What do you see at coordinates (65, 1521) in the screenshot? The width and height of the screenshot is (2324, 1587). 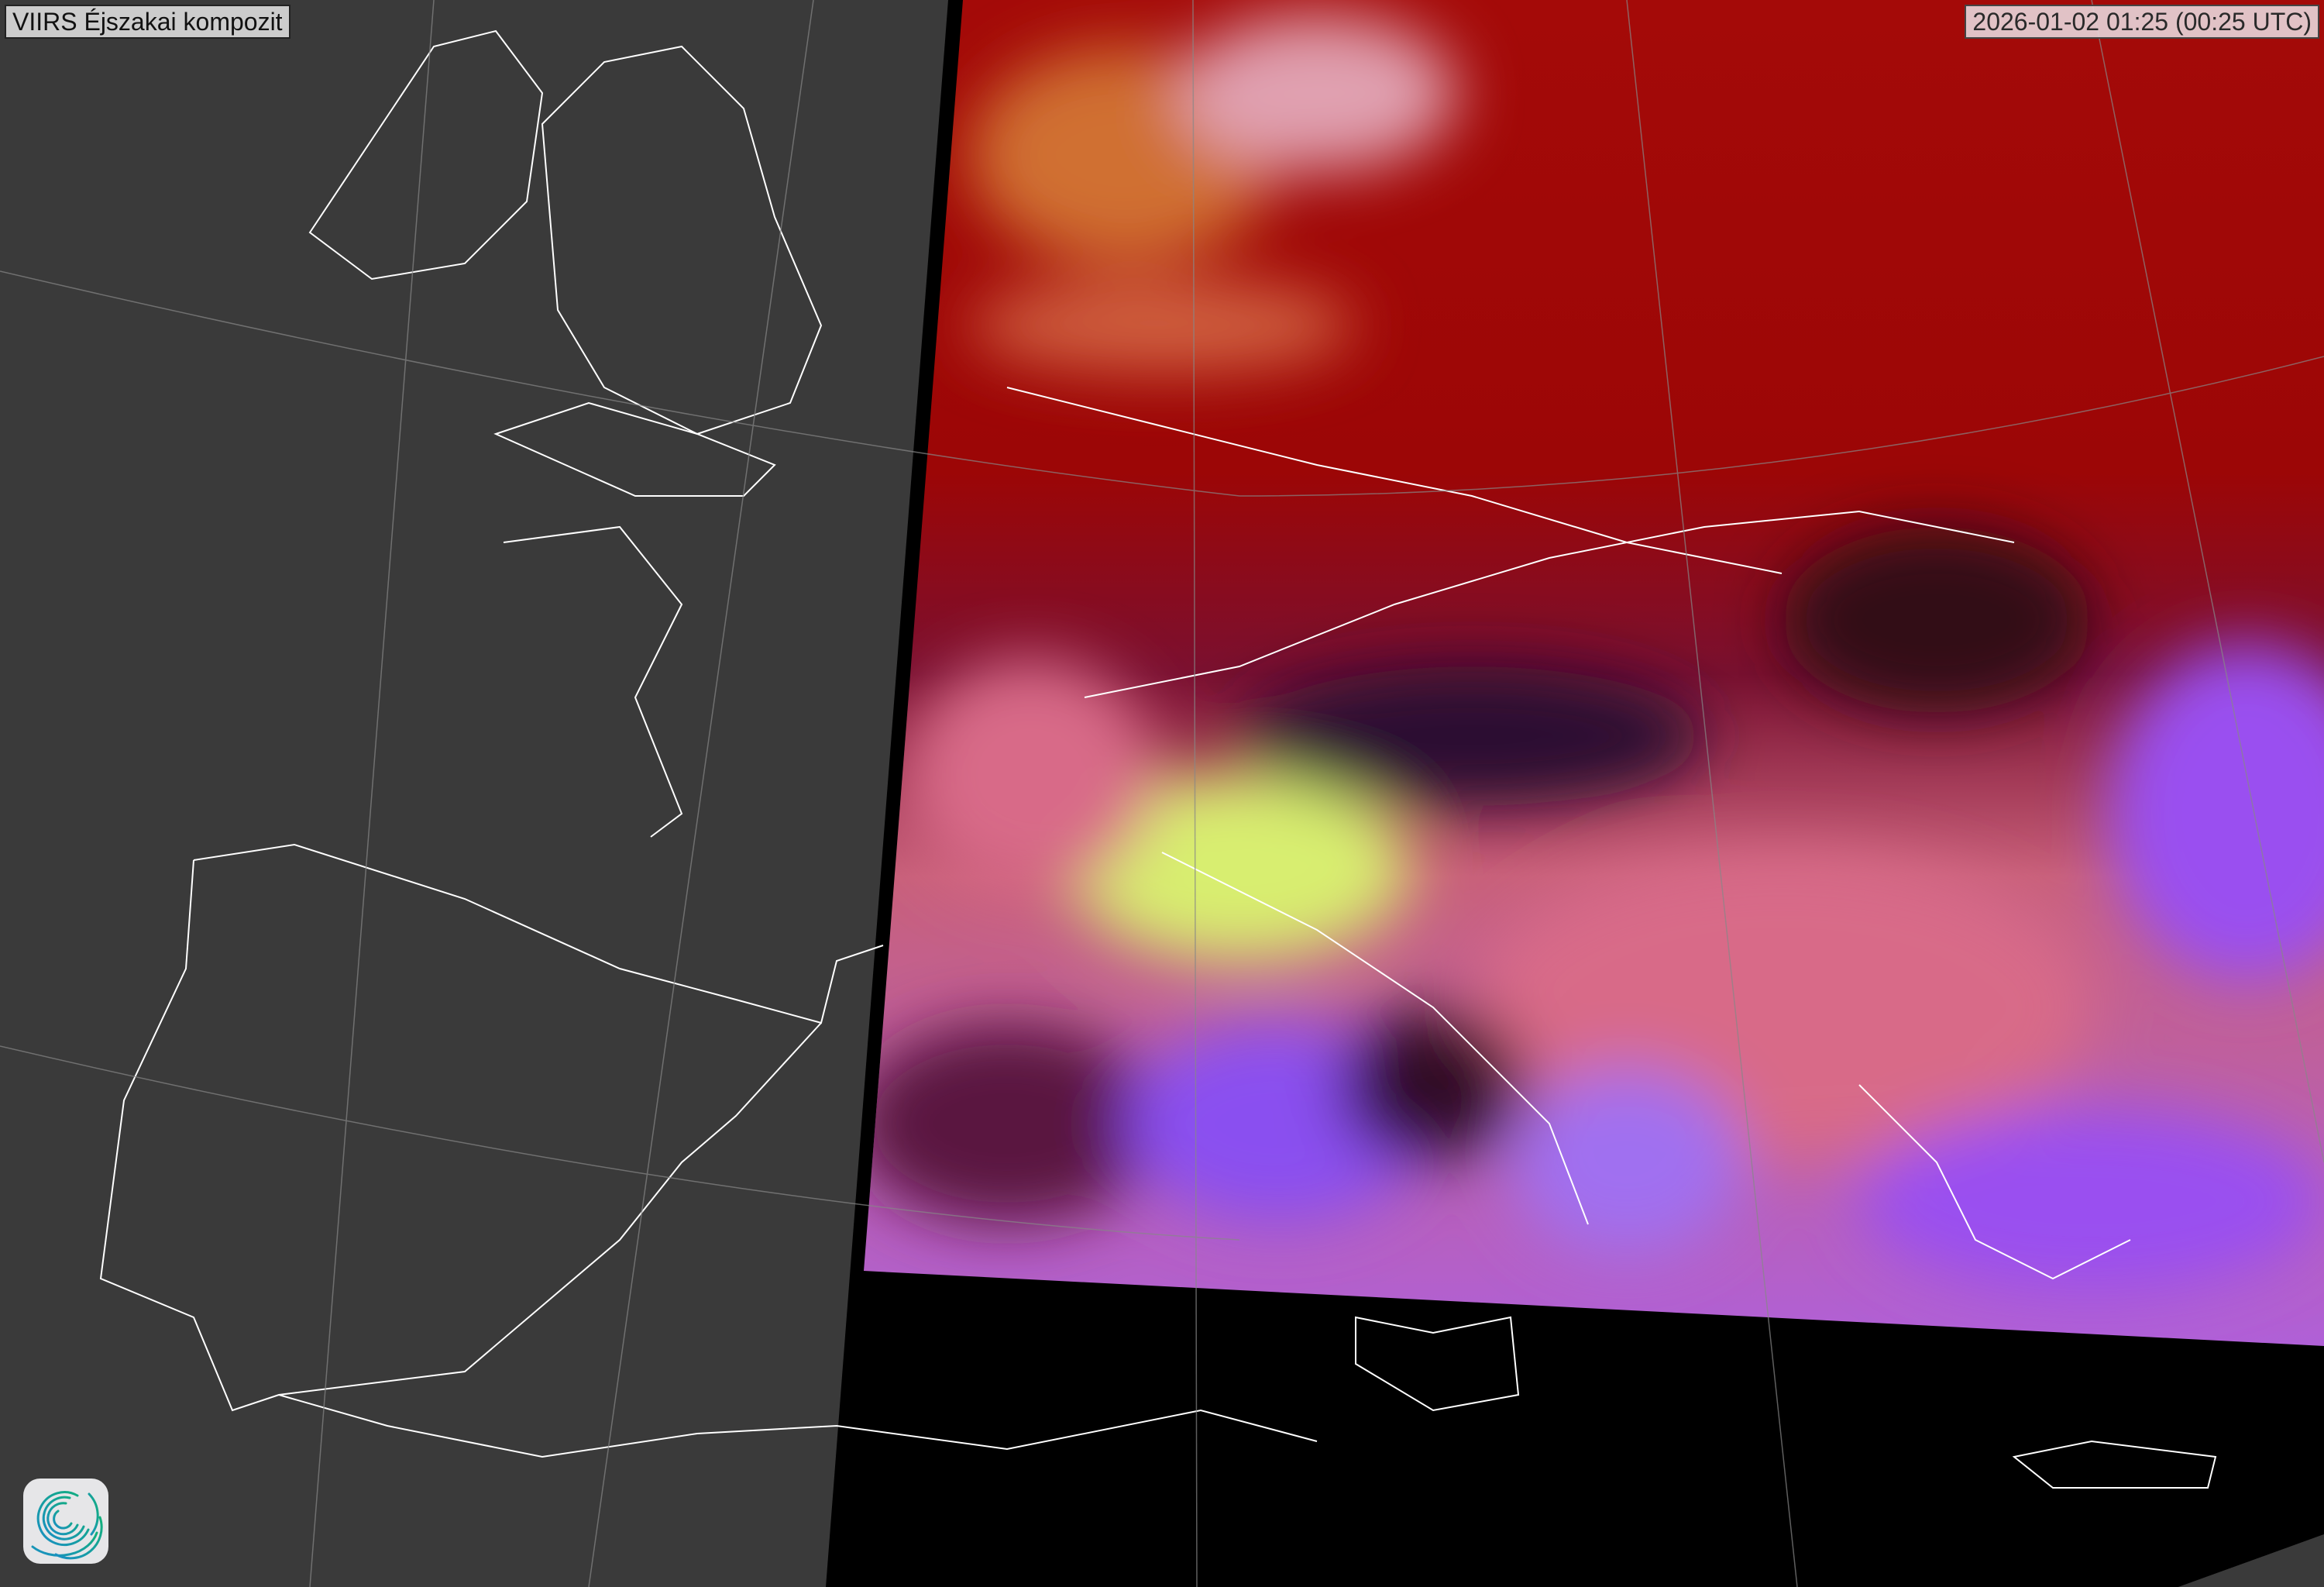 I see `spiral-logo-icon` at bounding box center [65, 1521].